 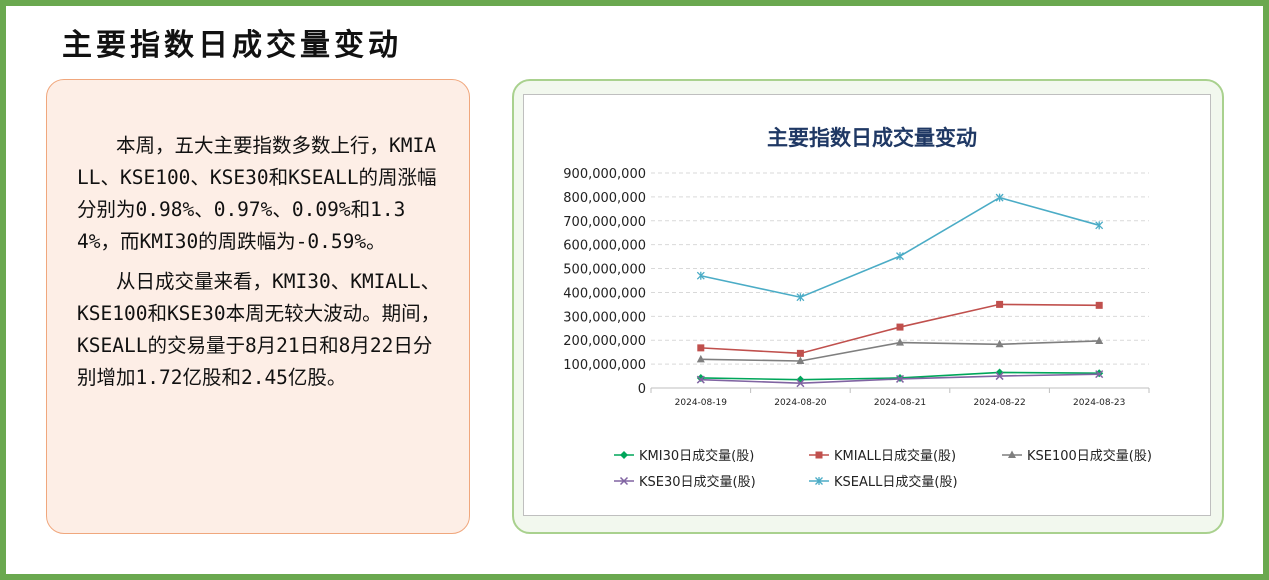 I want to click on chart-gridlines, so click(x=900, y=268).